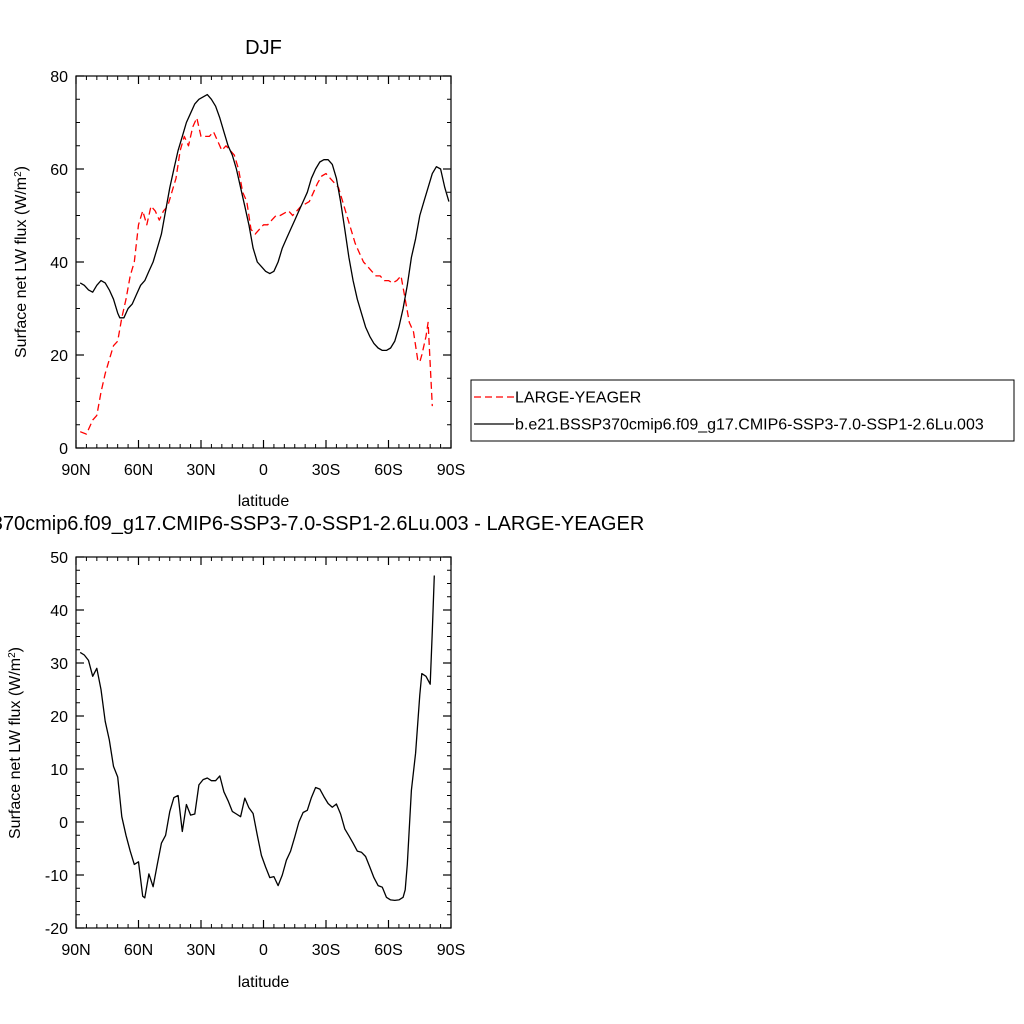  I want to click on top-chart-y-tick-label: 60, so click(59, 170).